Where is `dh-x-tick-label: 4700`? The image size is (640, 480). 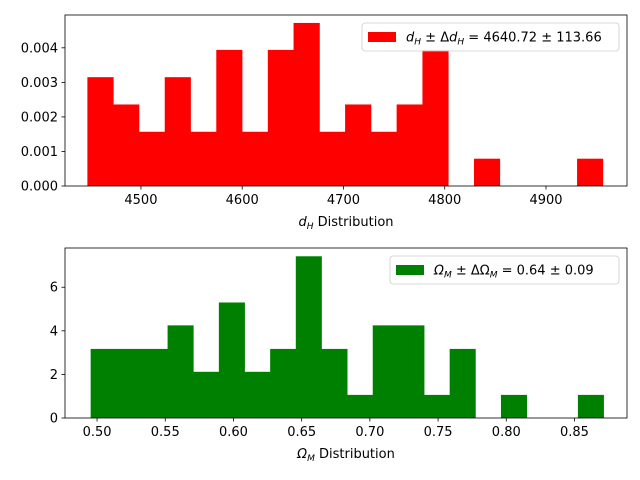 dh-x-tick-label: 4700 is located at coordinates (343, 200).